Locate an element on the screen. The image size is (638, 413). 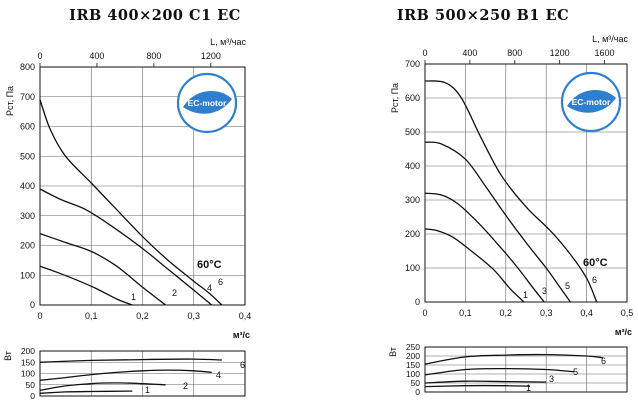
x-tick-label: 0,5 is located at coordinates (627, 313).